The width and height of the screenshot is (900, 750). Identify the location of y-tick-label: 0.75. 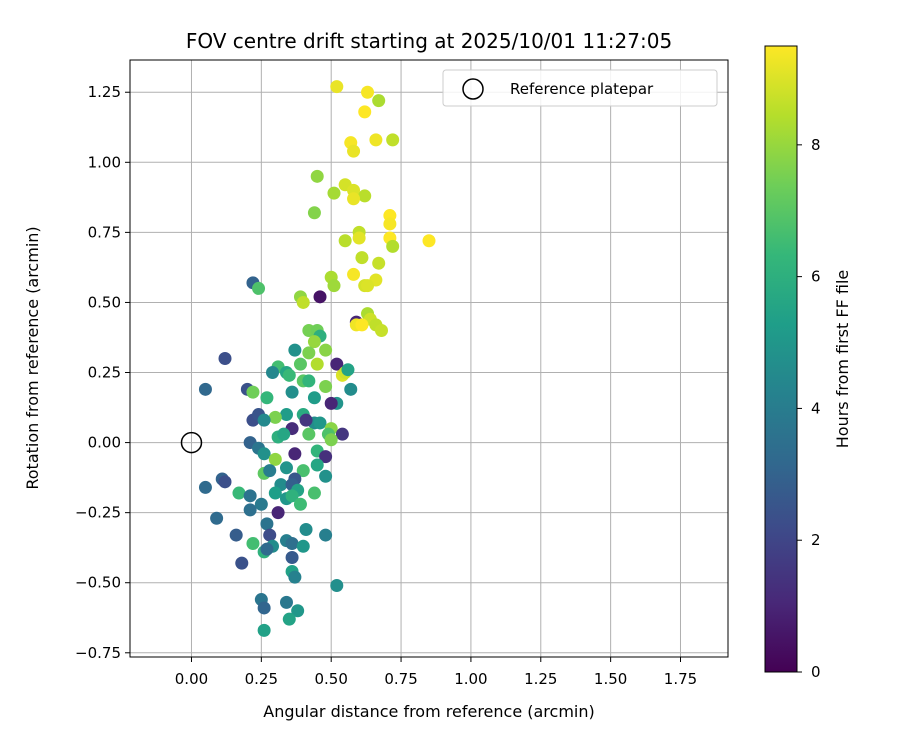
(104, 232).